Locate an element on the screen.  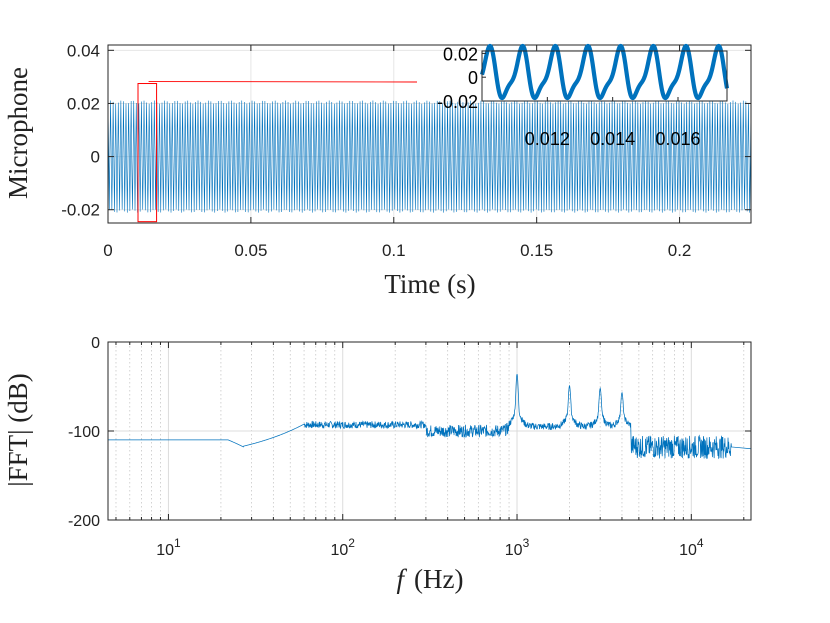
bottom-y-axis-label: |FFT| (dB) is located at coordinates (18, 430).